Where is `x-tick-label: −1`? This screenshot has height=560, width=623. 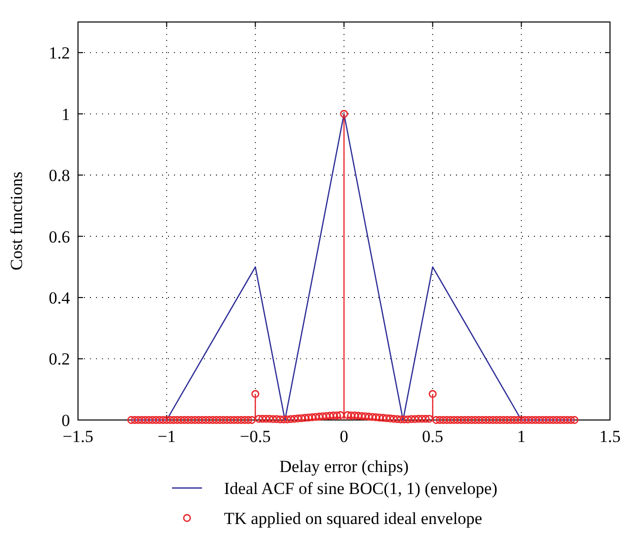
x-tick-label: −1 is located at coordinates (167, 436).